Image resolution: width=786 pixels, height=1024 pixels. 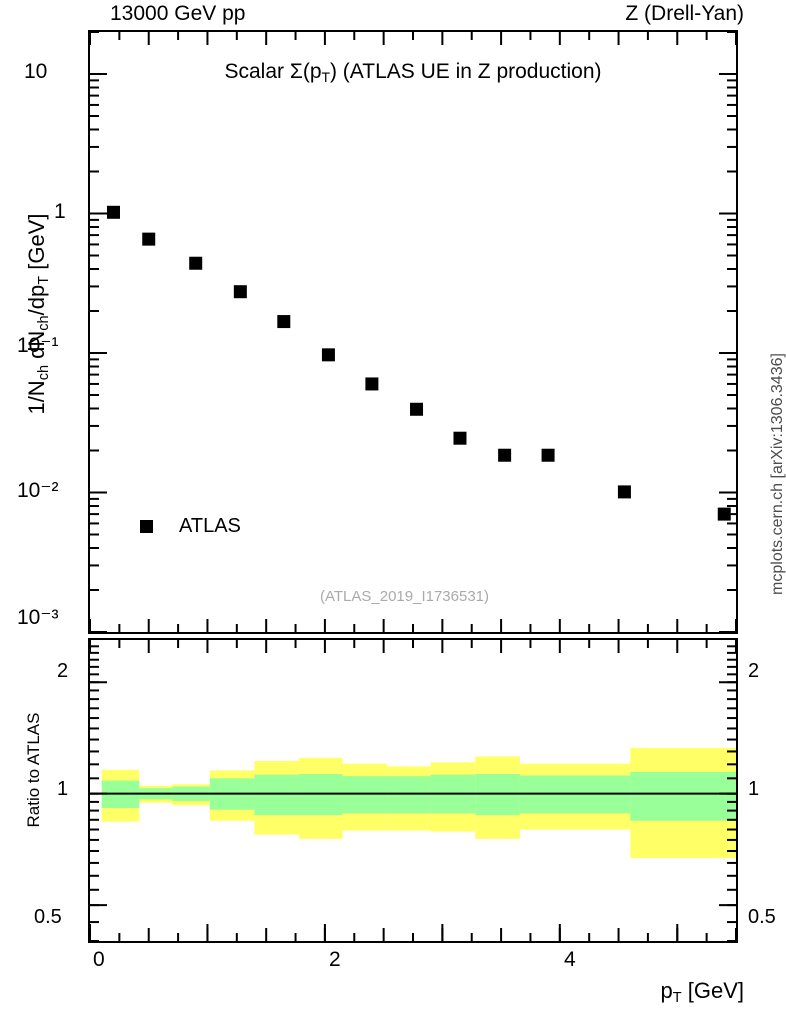 What do you see at coordinates (33, 770) in the screenshot?
I see `ratio-y-axis-label: Ratio to ATLAS` at bounding box center [33, 770].